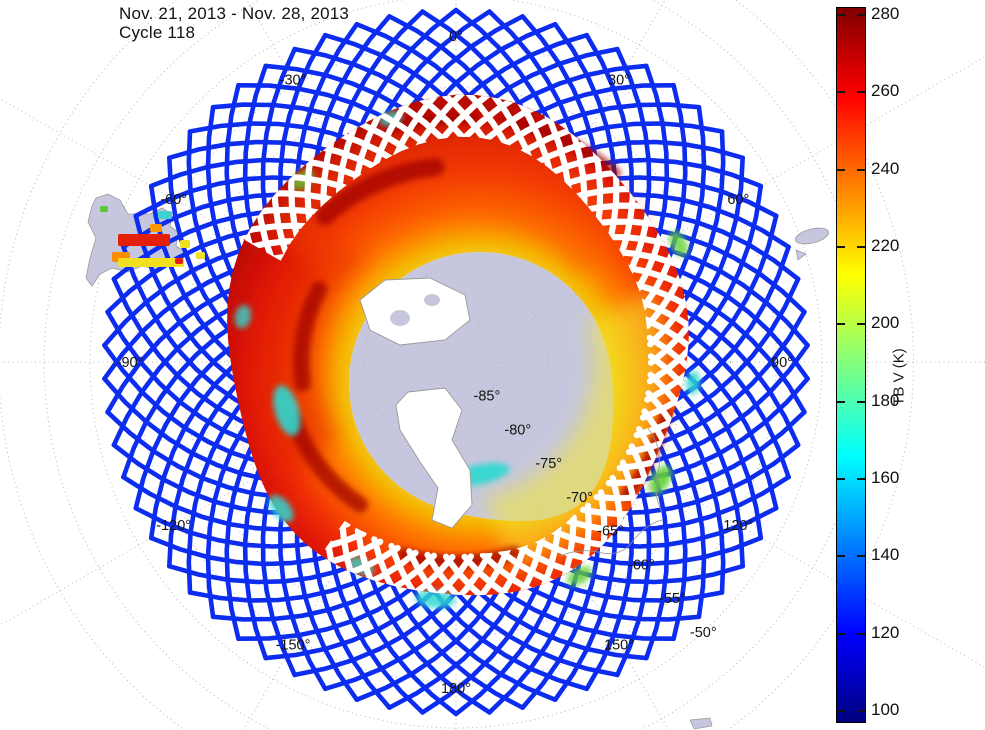 This screenshot has width=985, height=730. I want to click on colorbar-tick-label: 280, so click(885, 13).